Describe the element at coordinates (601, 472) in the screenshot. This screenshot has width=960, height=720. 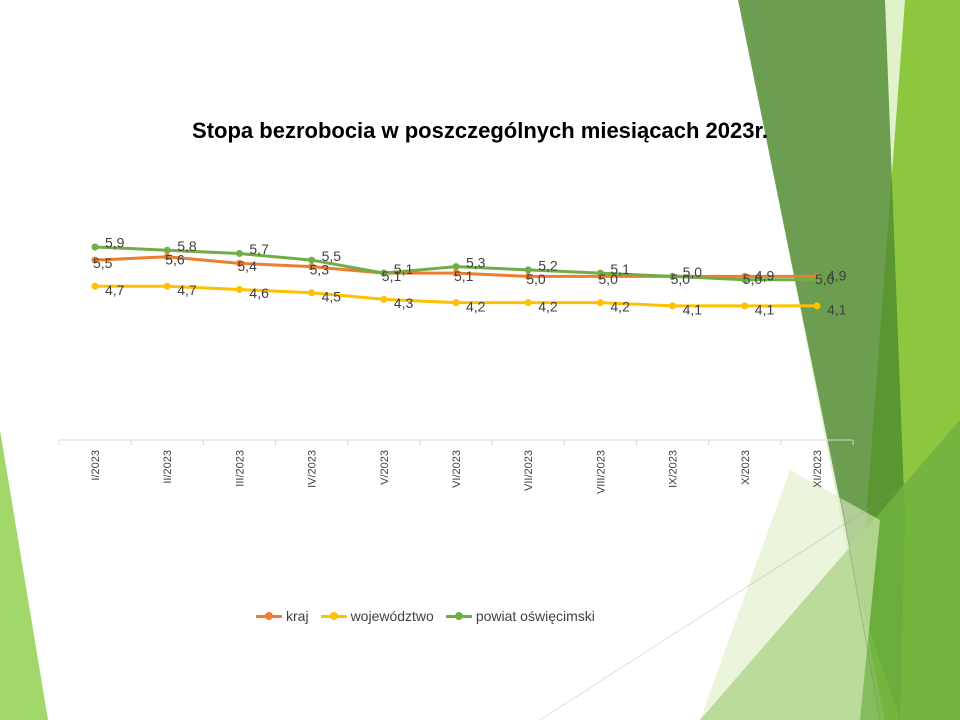
I see `x-tick-label: VIII/2023` at that location.